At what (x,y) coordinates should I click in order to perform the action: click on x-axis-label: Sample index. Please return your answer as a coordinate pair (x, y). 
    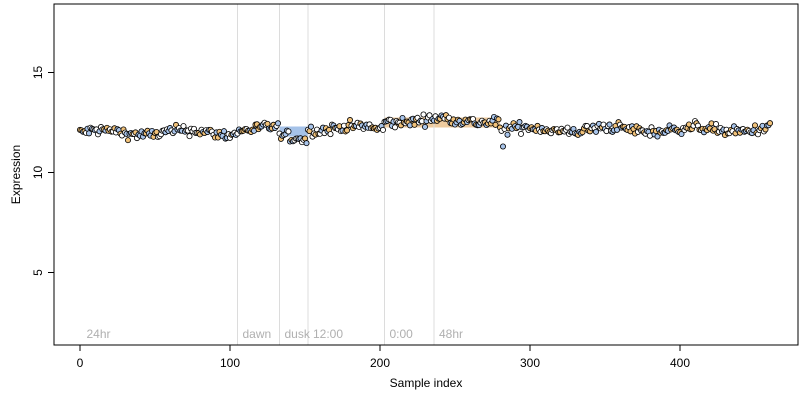
    Looking at the image, I should click on (426, 383).